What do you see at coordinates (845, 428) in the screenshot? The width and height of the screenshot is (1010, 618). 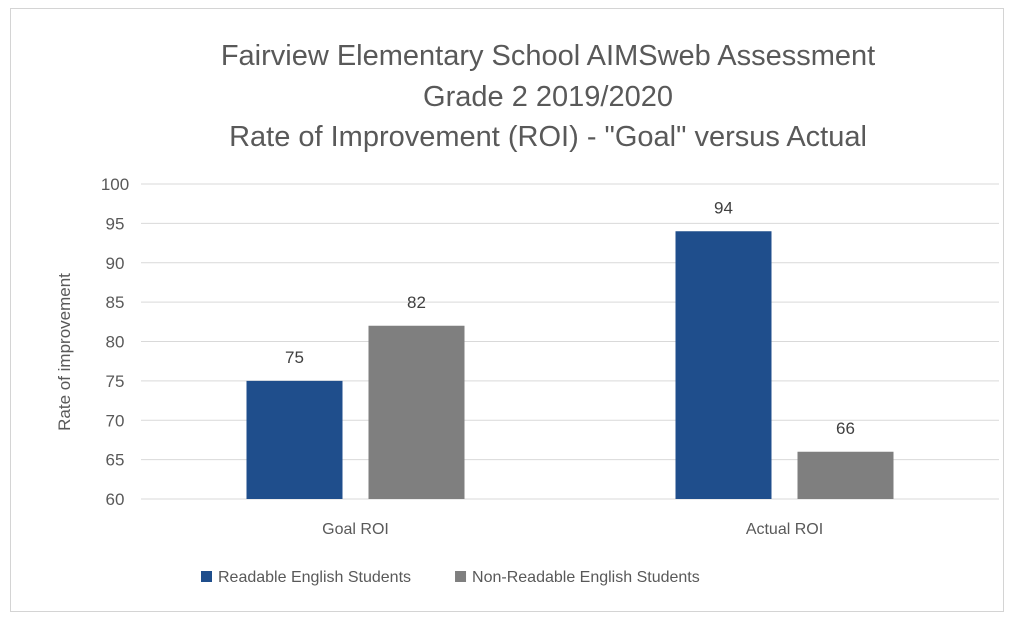 I see `data-label: 66` at bounding box center [845, 428].